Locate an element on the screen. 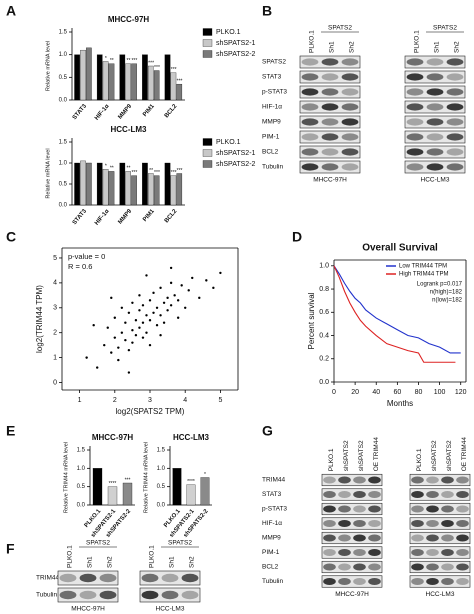  row-label: STAT3 is located at coordinates (272, 494).